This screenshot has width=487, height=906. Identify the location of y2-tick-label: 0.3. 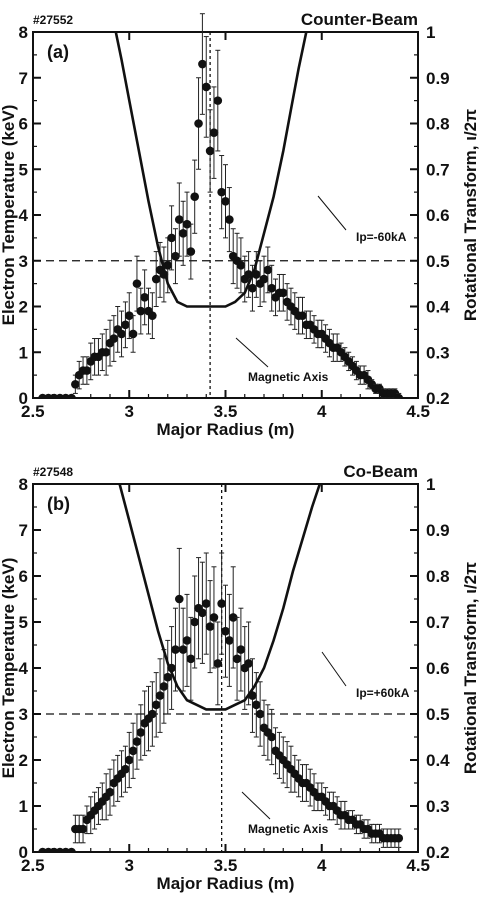
(438, 352).